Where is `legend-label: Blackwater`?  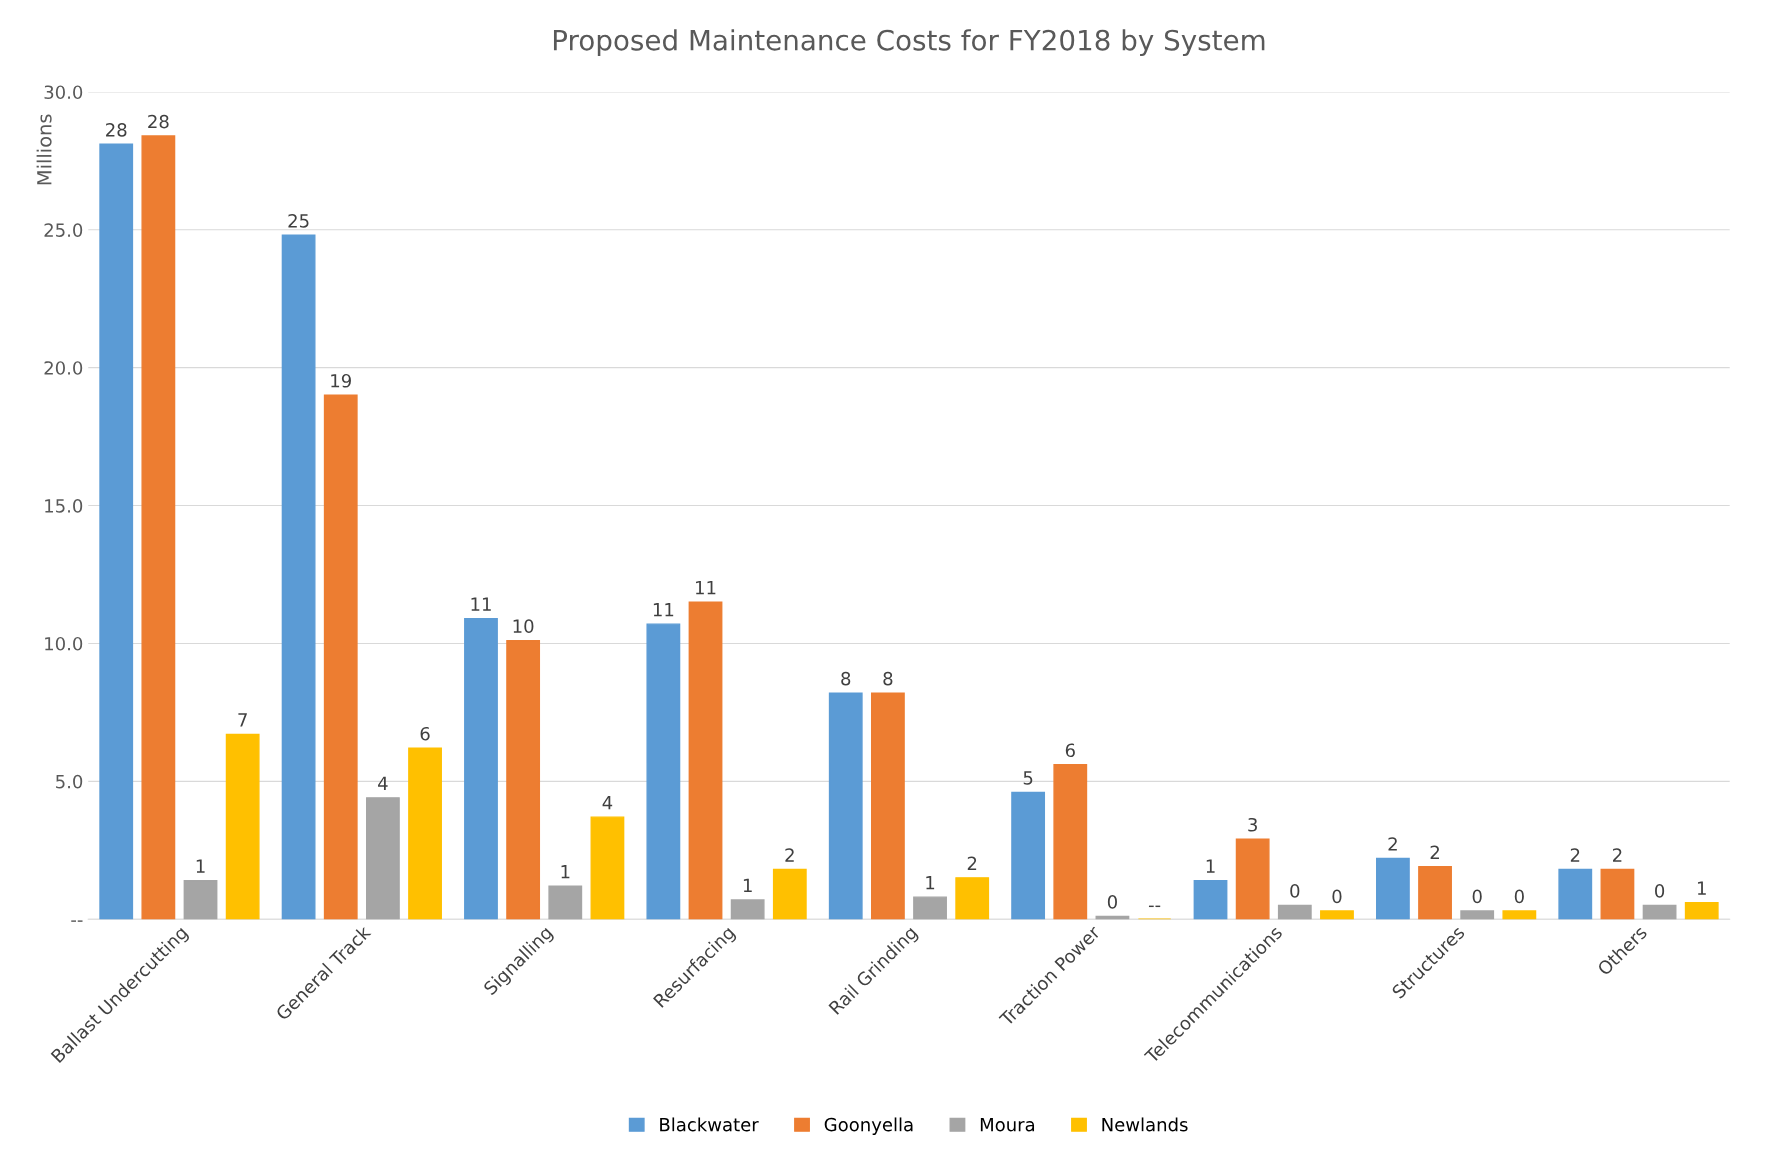 legend-label: Blackwater is located at coordinates (709, 1124).